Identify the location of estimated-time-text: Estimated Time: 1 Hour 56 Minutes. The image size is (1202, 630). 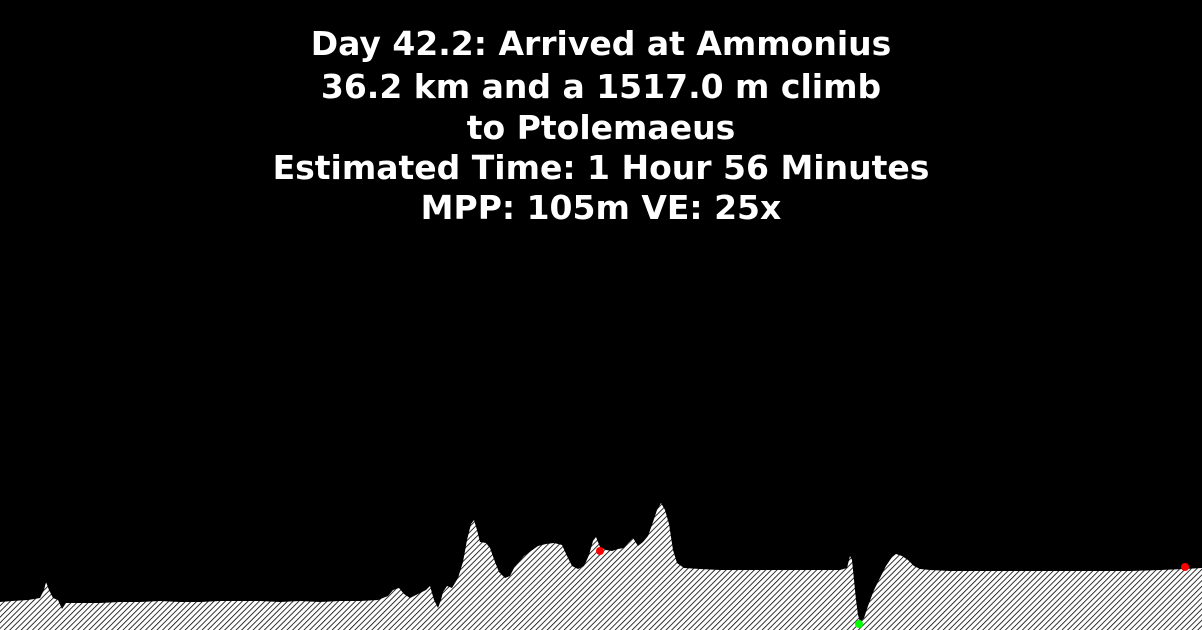
(601, 167).